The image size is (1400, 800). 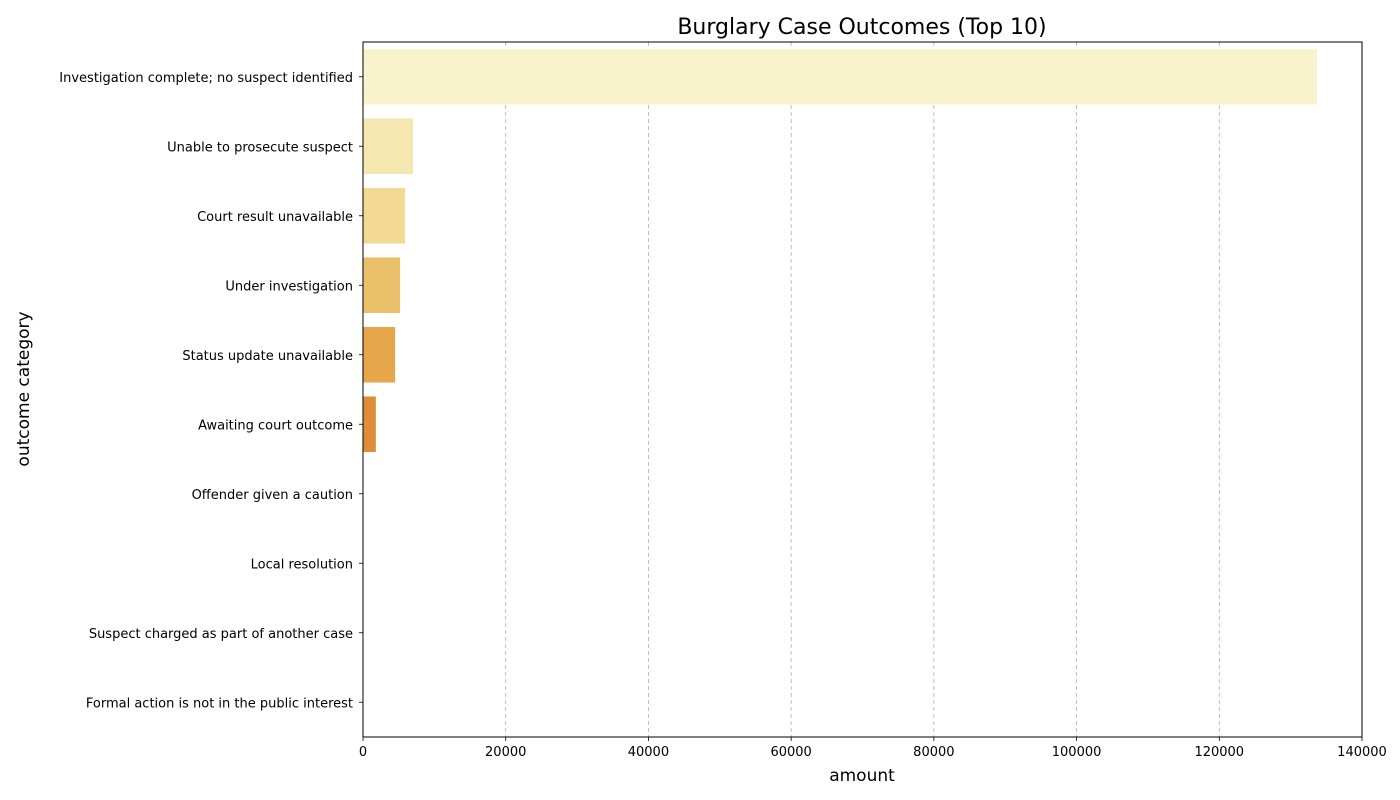 I want to click on chart-title: Burglary Case Outcomes (Top 10), so click(x=861, y=27).